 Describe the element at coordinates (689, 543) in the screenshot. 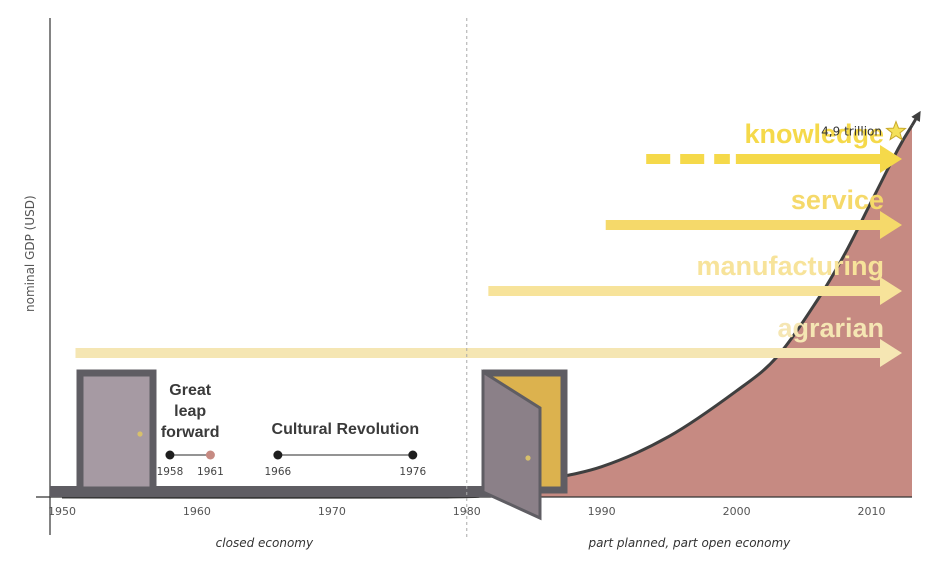

I see `period-label-open: part planned, part open economy` at that location.